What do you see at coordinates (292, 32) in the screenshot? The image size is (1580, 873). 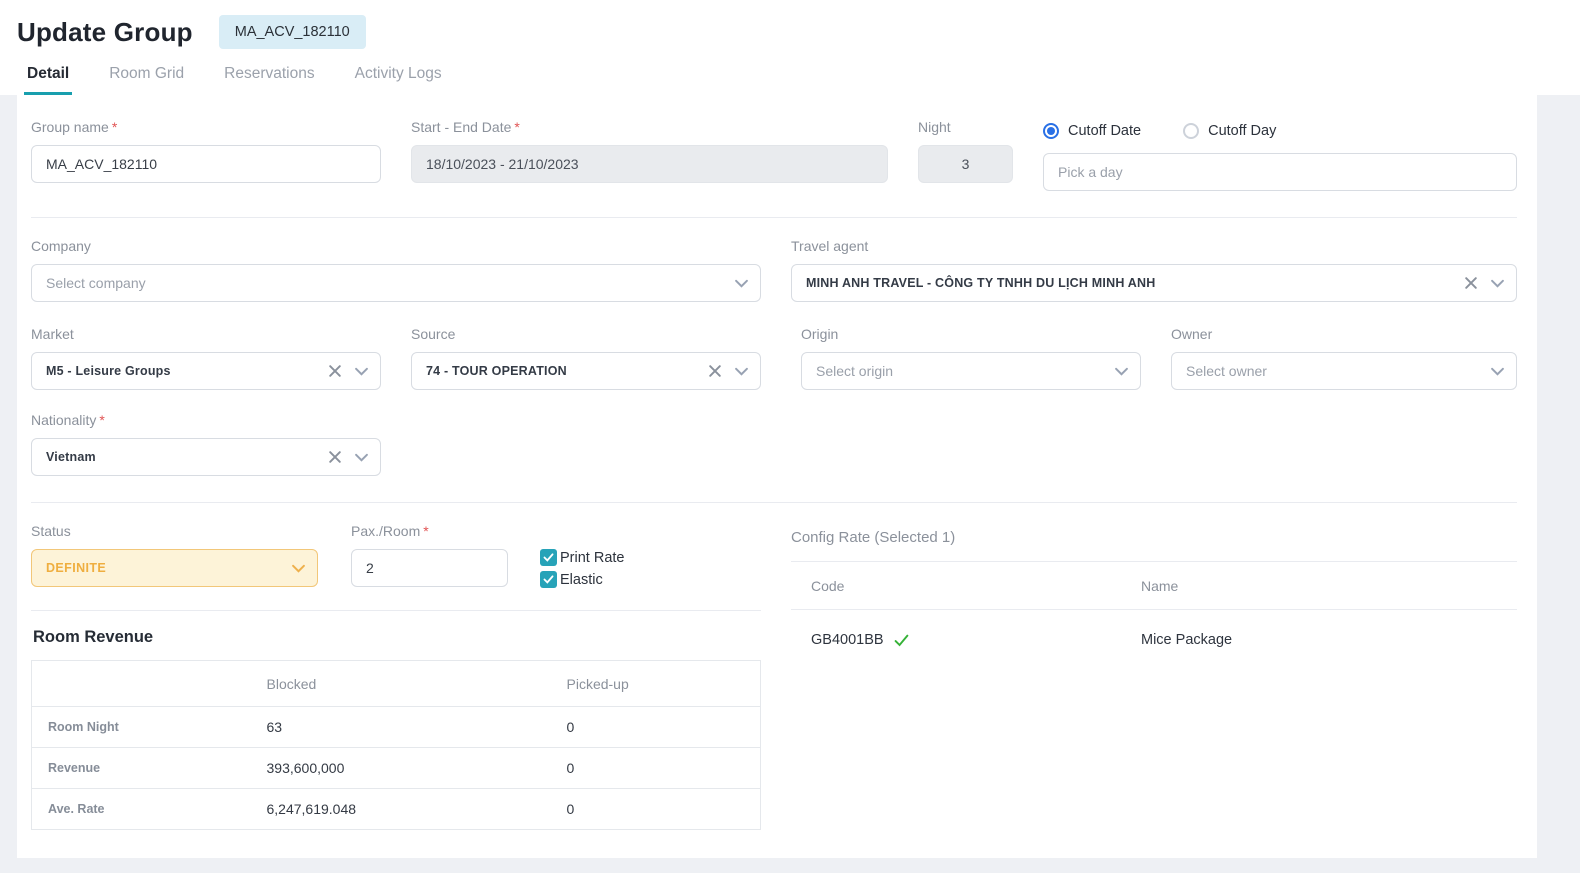 I see `group-code-badge: MA_ACV_182110` at bounding box center [292, 32].